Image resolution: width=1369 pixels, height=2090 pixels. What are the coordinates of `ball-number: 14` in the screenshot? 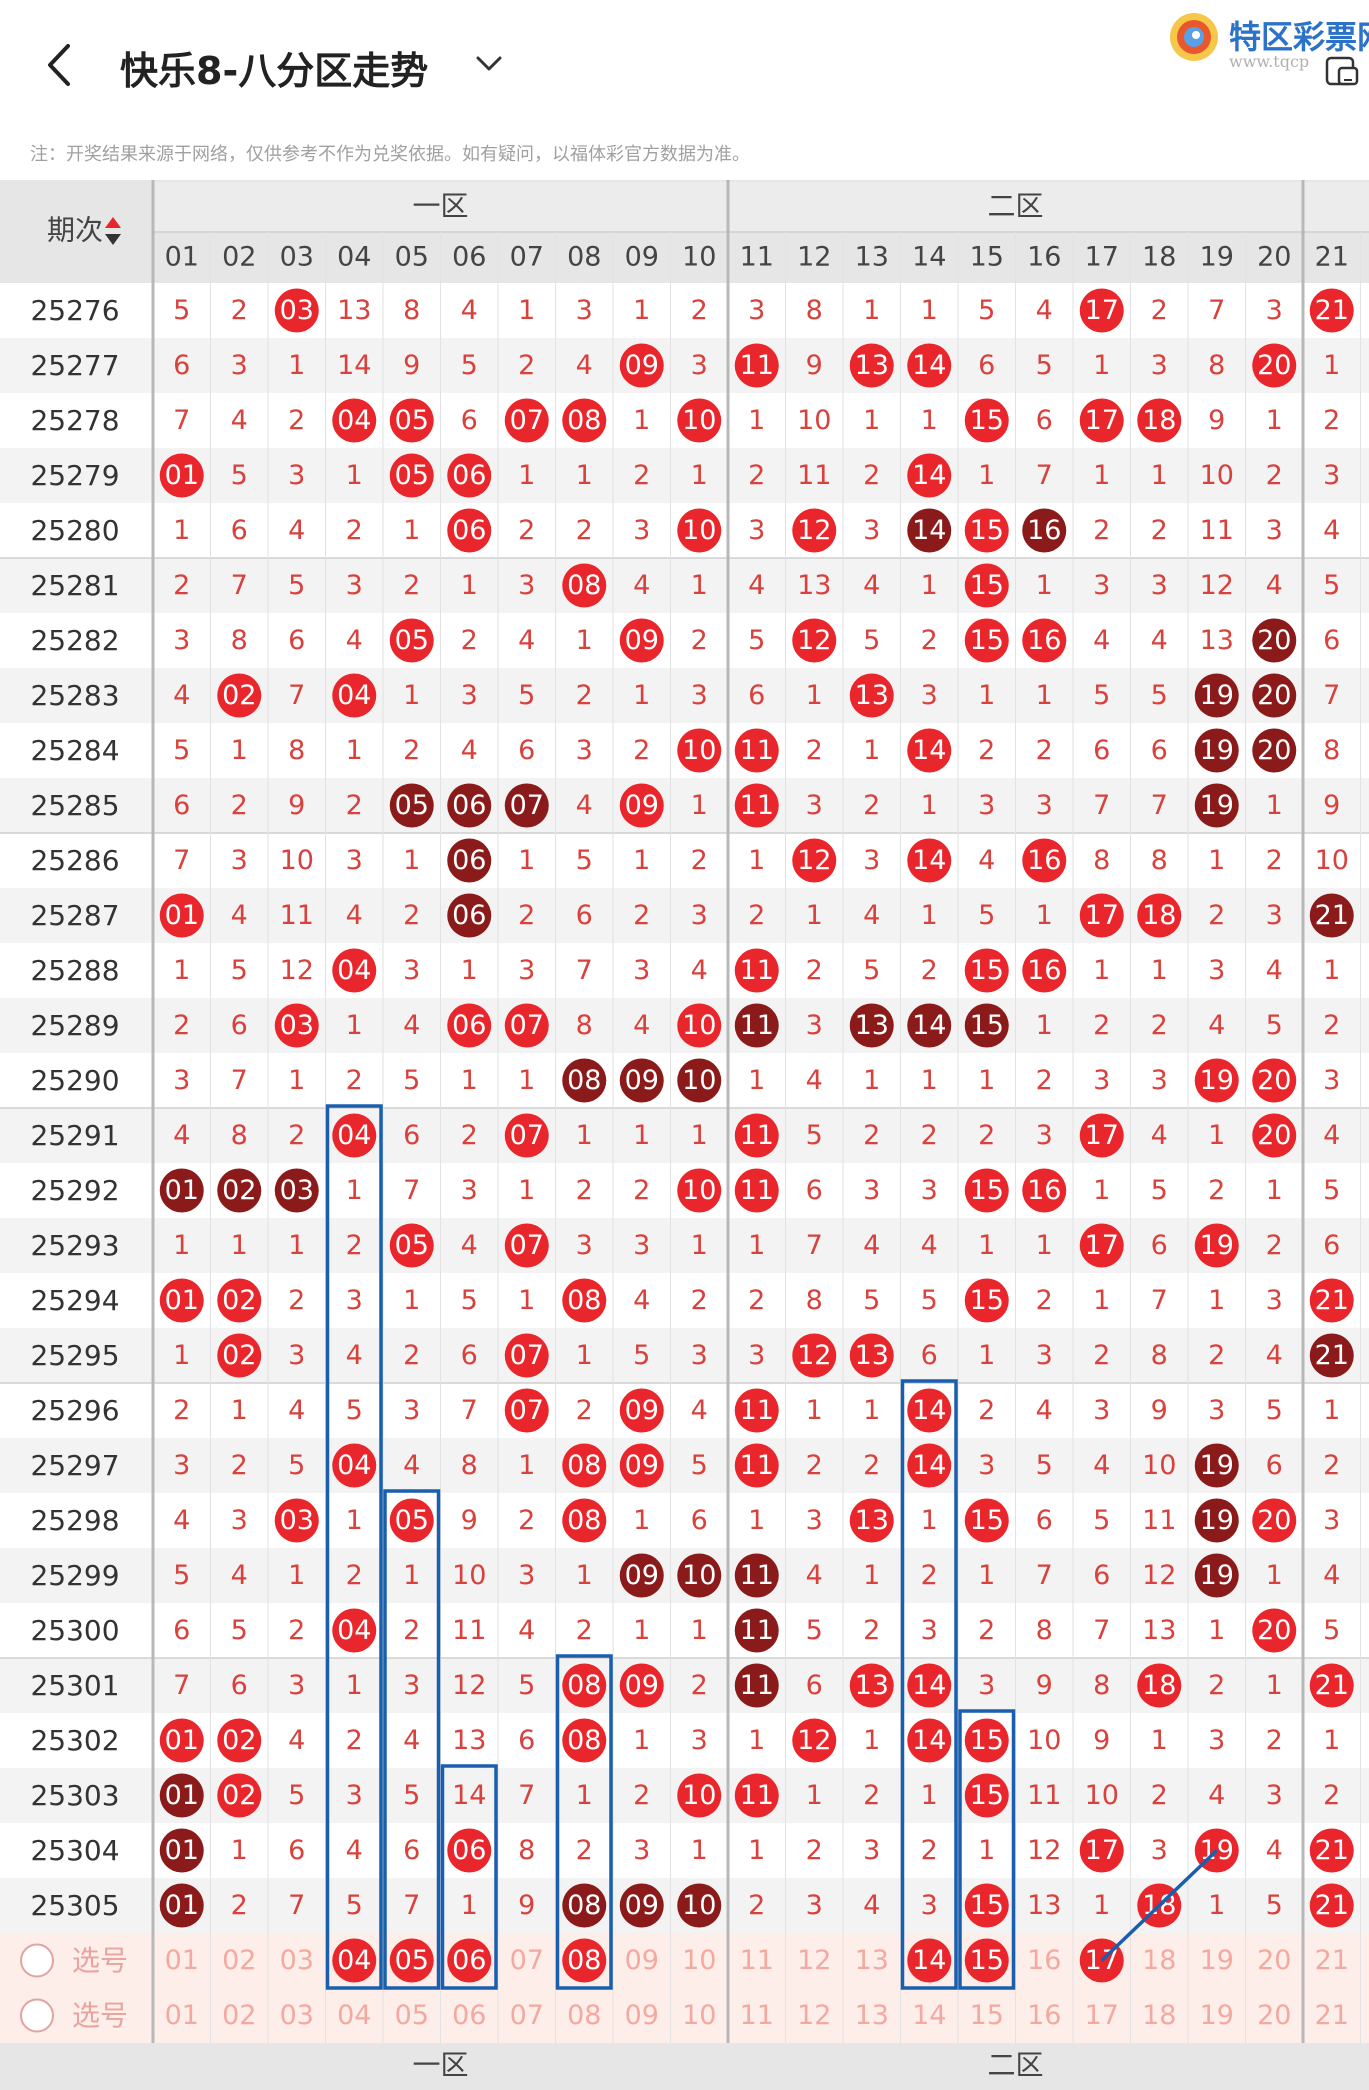 It's located at (929, 1025).